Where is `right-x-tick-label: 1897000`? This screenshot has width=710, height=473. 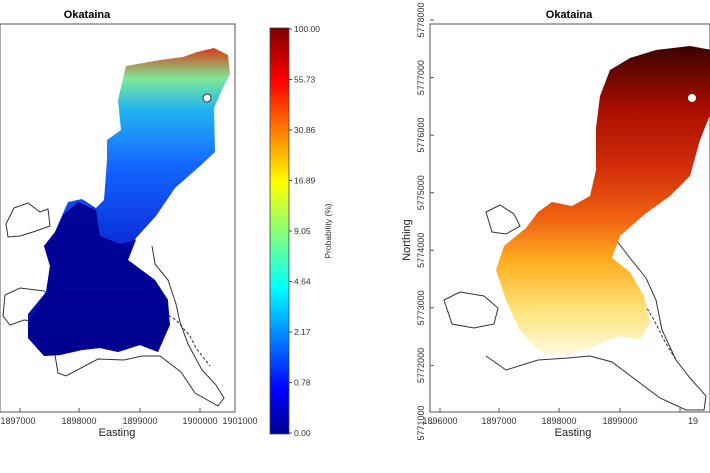
right-x-tick-label: 1897000 is located at coordinates (498, 421).